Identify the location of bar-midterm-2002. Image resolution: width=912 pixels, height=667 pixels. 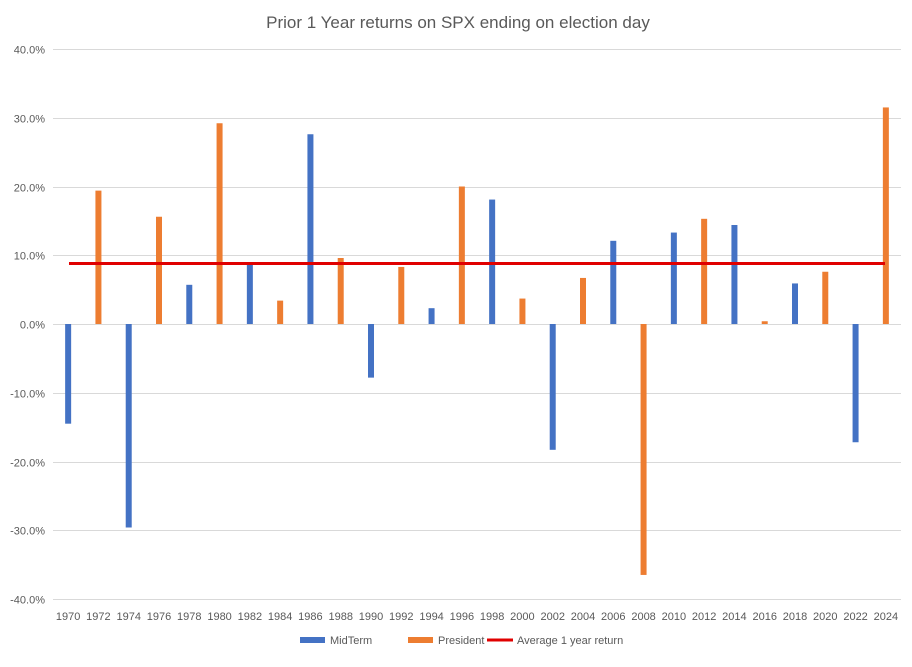
(552, 387).